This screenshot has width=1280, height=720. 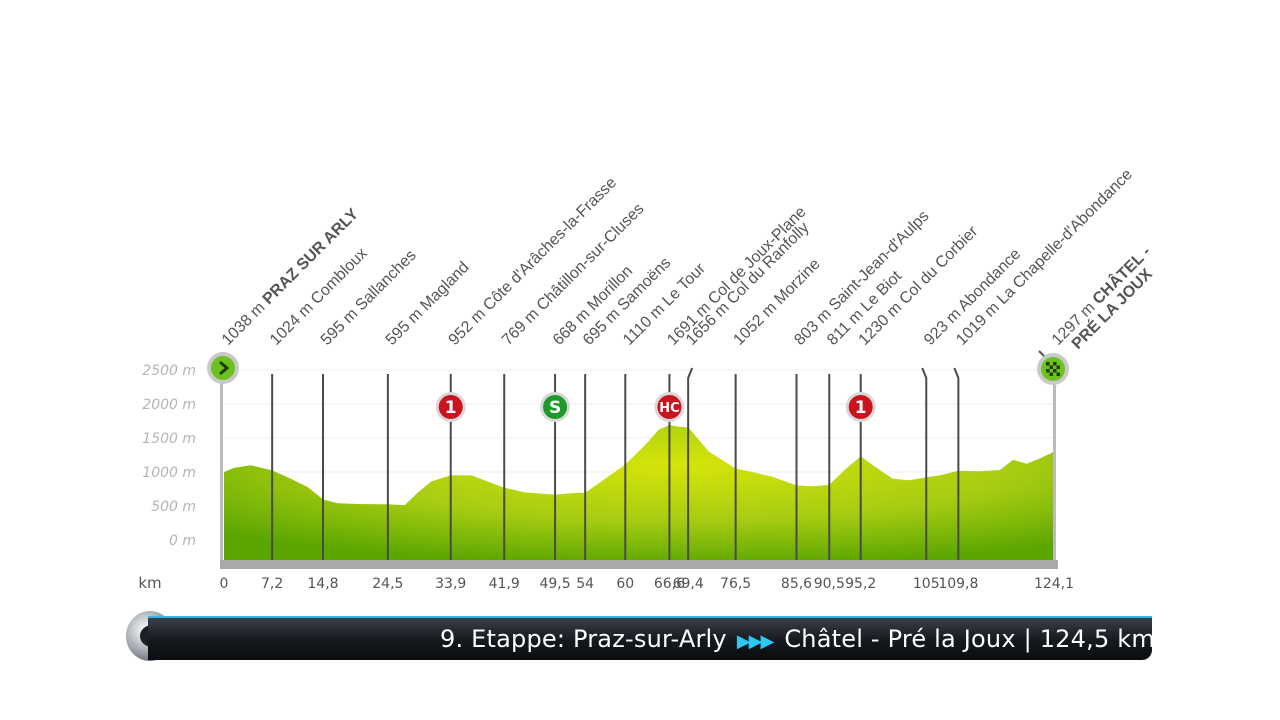 I want to click on x-tick-label: 69,4, so click(x=688, y=584).